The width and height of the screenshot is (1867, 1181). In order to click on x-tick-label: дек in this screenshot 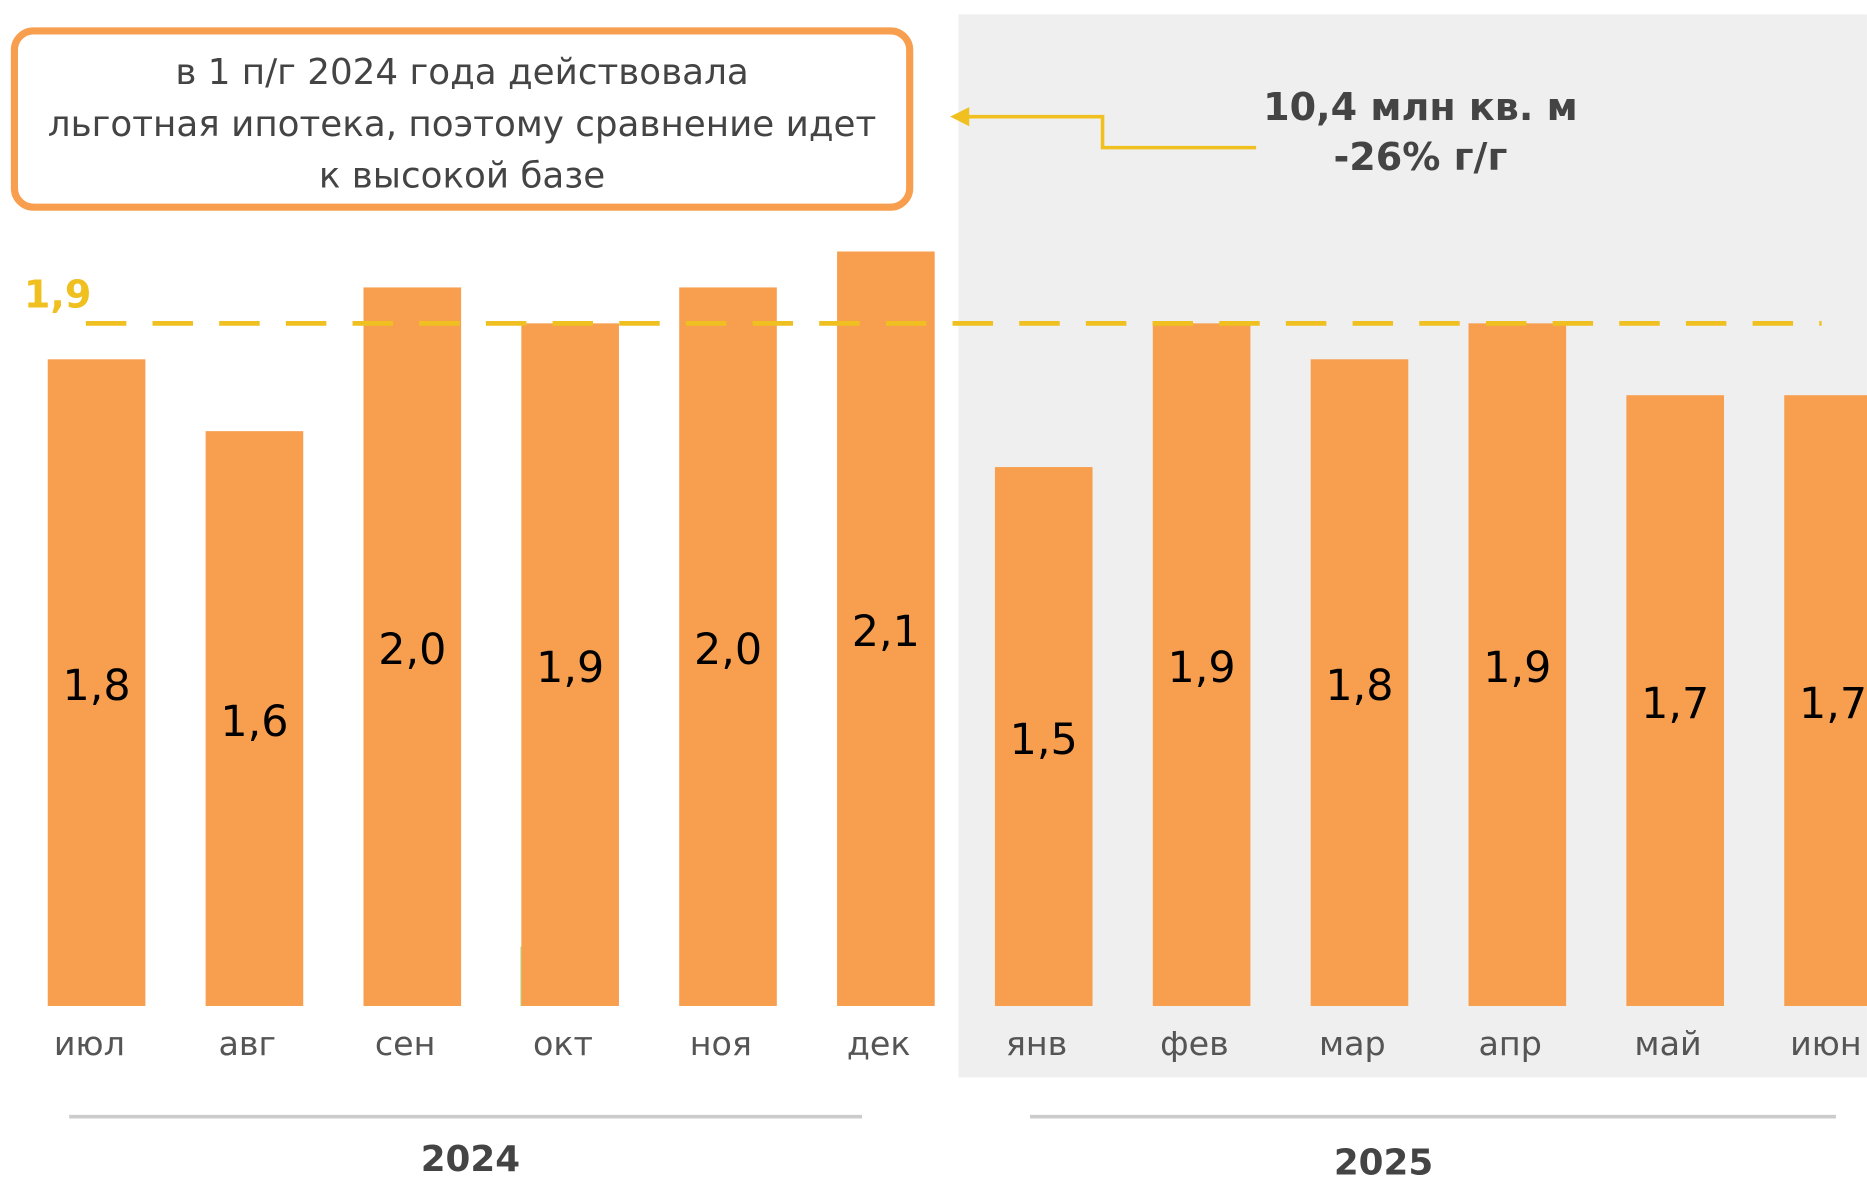, I will do `click(879, 1043)`.